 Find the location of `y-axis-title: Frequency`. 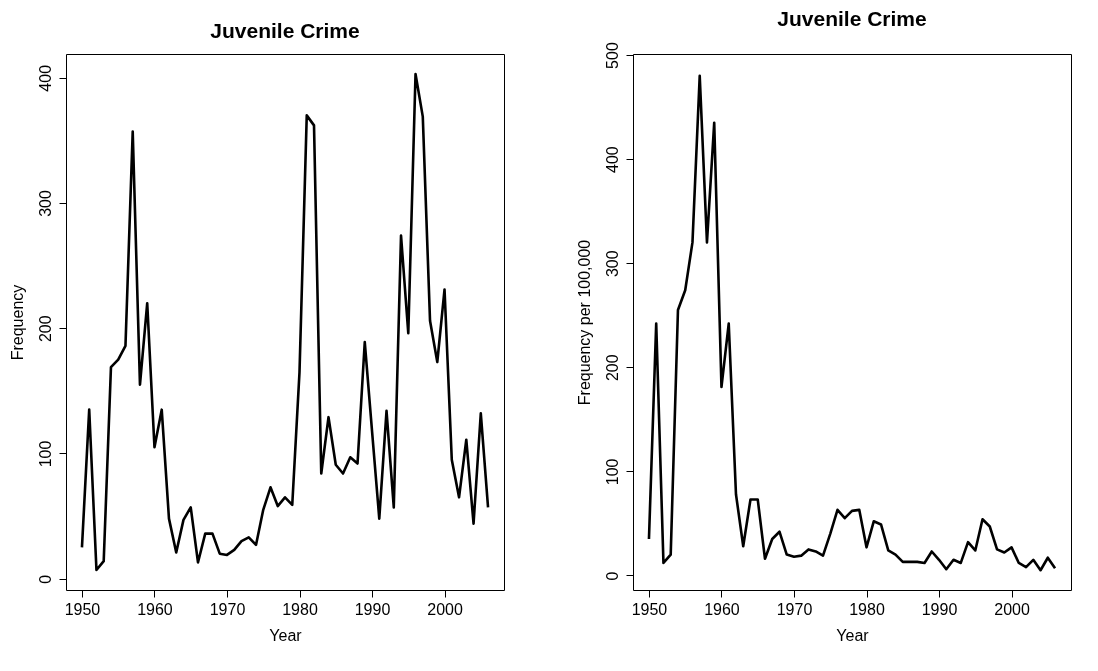

y-axis-title: Frequency is located at coordinates (17, 322).